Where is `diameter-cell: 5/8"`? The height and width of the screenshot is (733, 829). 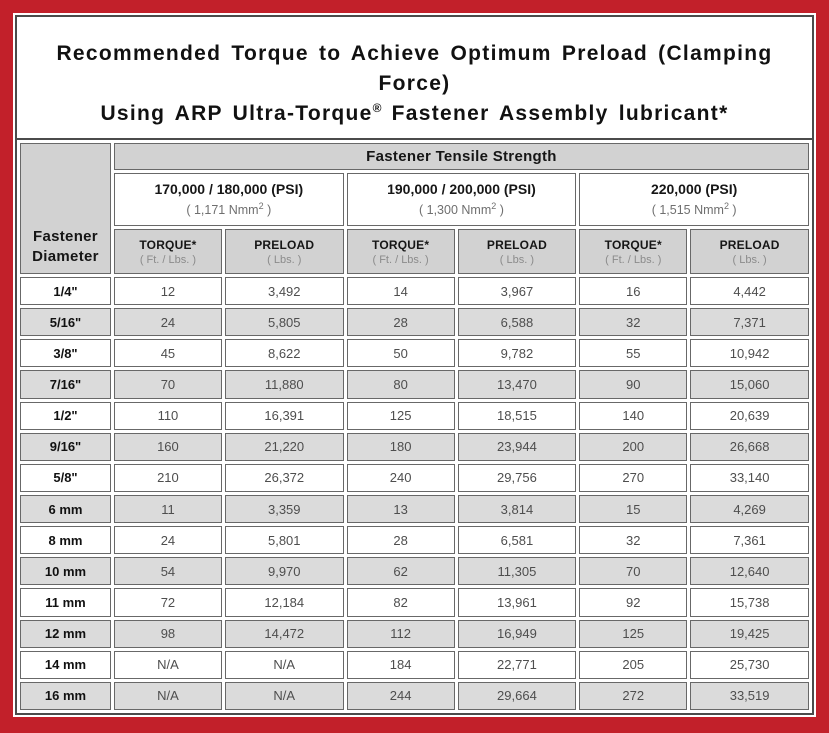 diameter-cell: 5/8" is located at coordinates (65, 477).